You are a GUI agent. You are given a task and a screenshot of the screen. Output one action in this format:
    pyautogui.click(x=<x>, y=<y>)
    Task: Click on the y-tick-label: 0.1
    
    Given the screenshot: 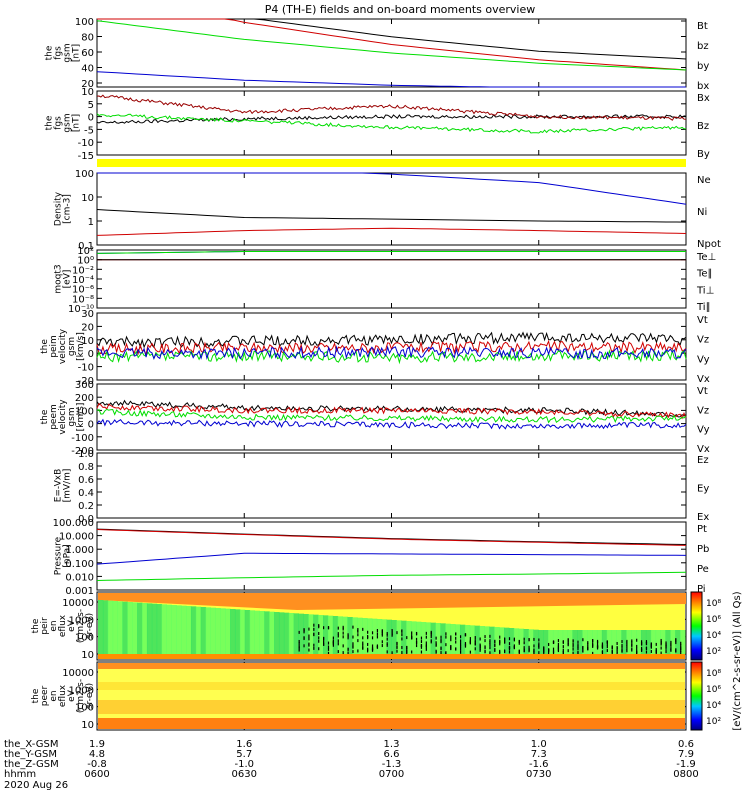 What is the action you would take?
    pyautogui.click(x=86, y=246)
    